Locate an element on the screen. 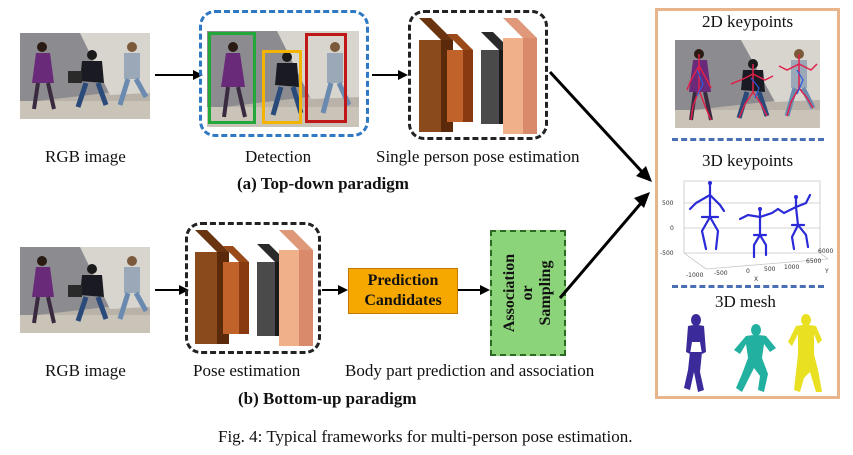  spe-network-icon is located at coordinates (478, 76).